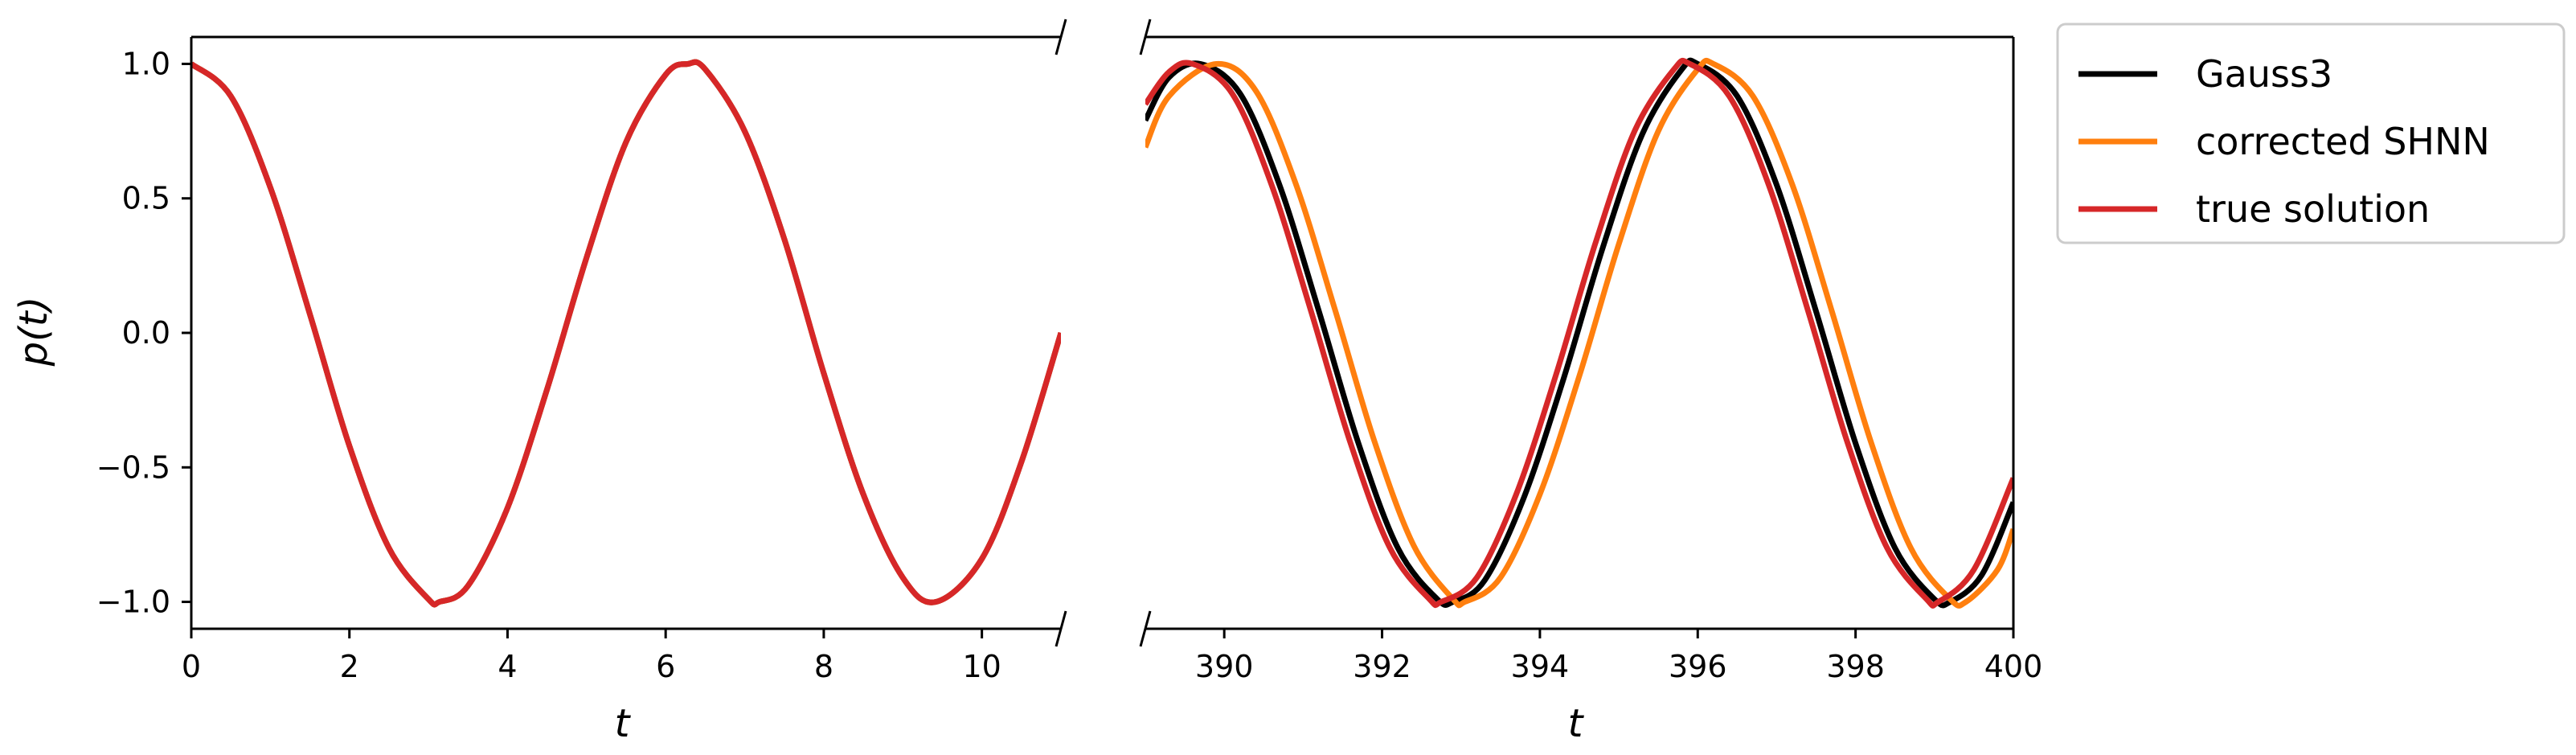  Describe the element at coordinates (133, 602) in the screenshot. I see `y-tick-label: −1.0` at that location.